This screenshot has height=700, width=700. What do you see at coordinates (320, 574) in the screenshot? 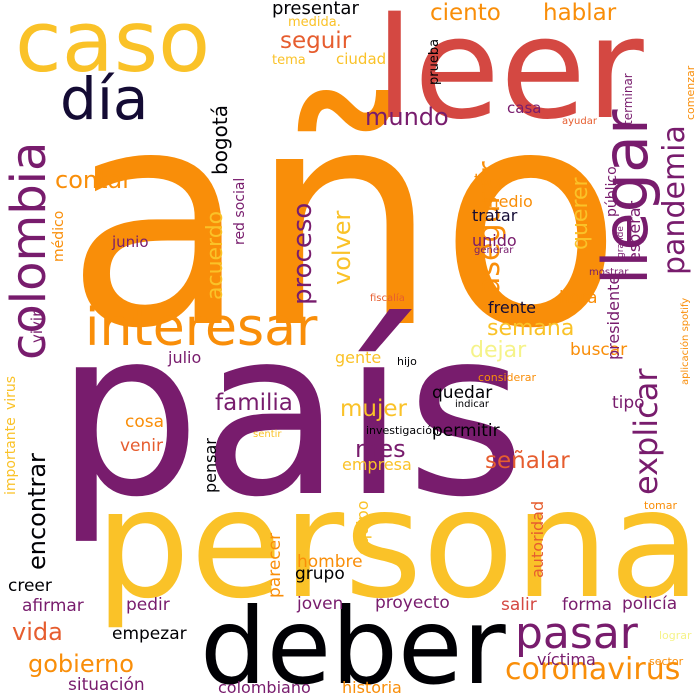
I see `word: grupo` at bounding box center [320, 574].